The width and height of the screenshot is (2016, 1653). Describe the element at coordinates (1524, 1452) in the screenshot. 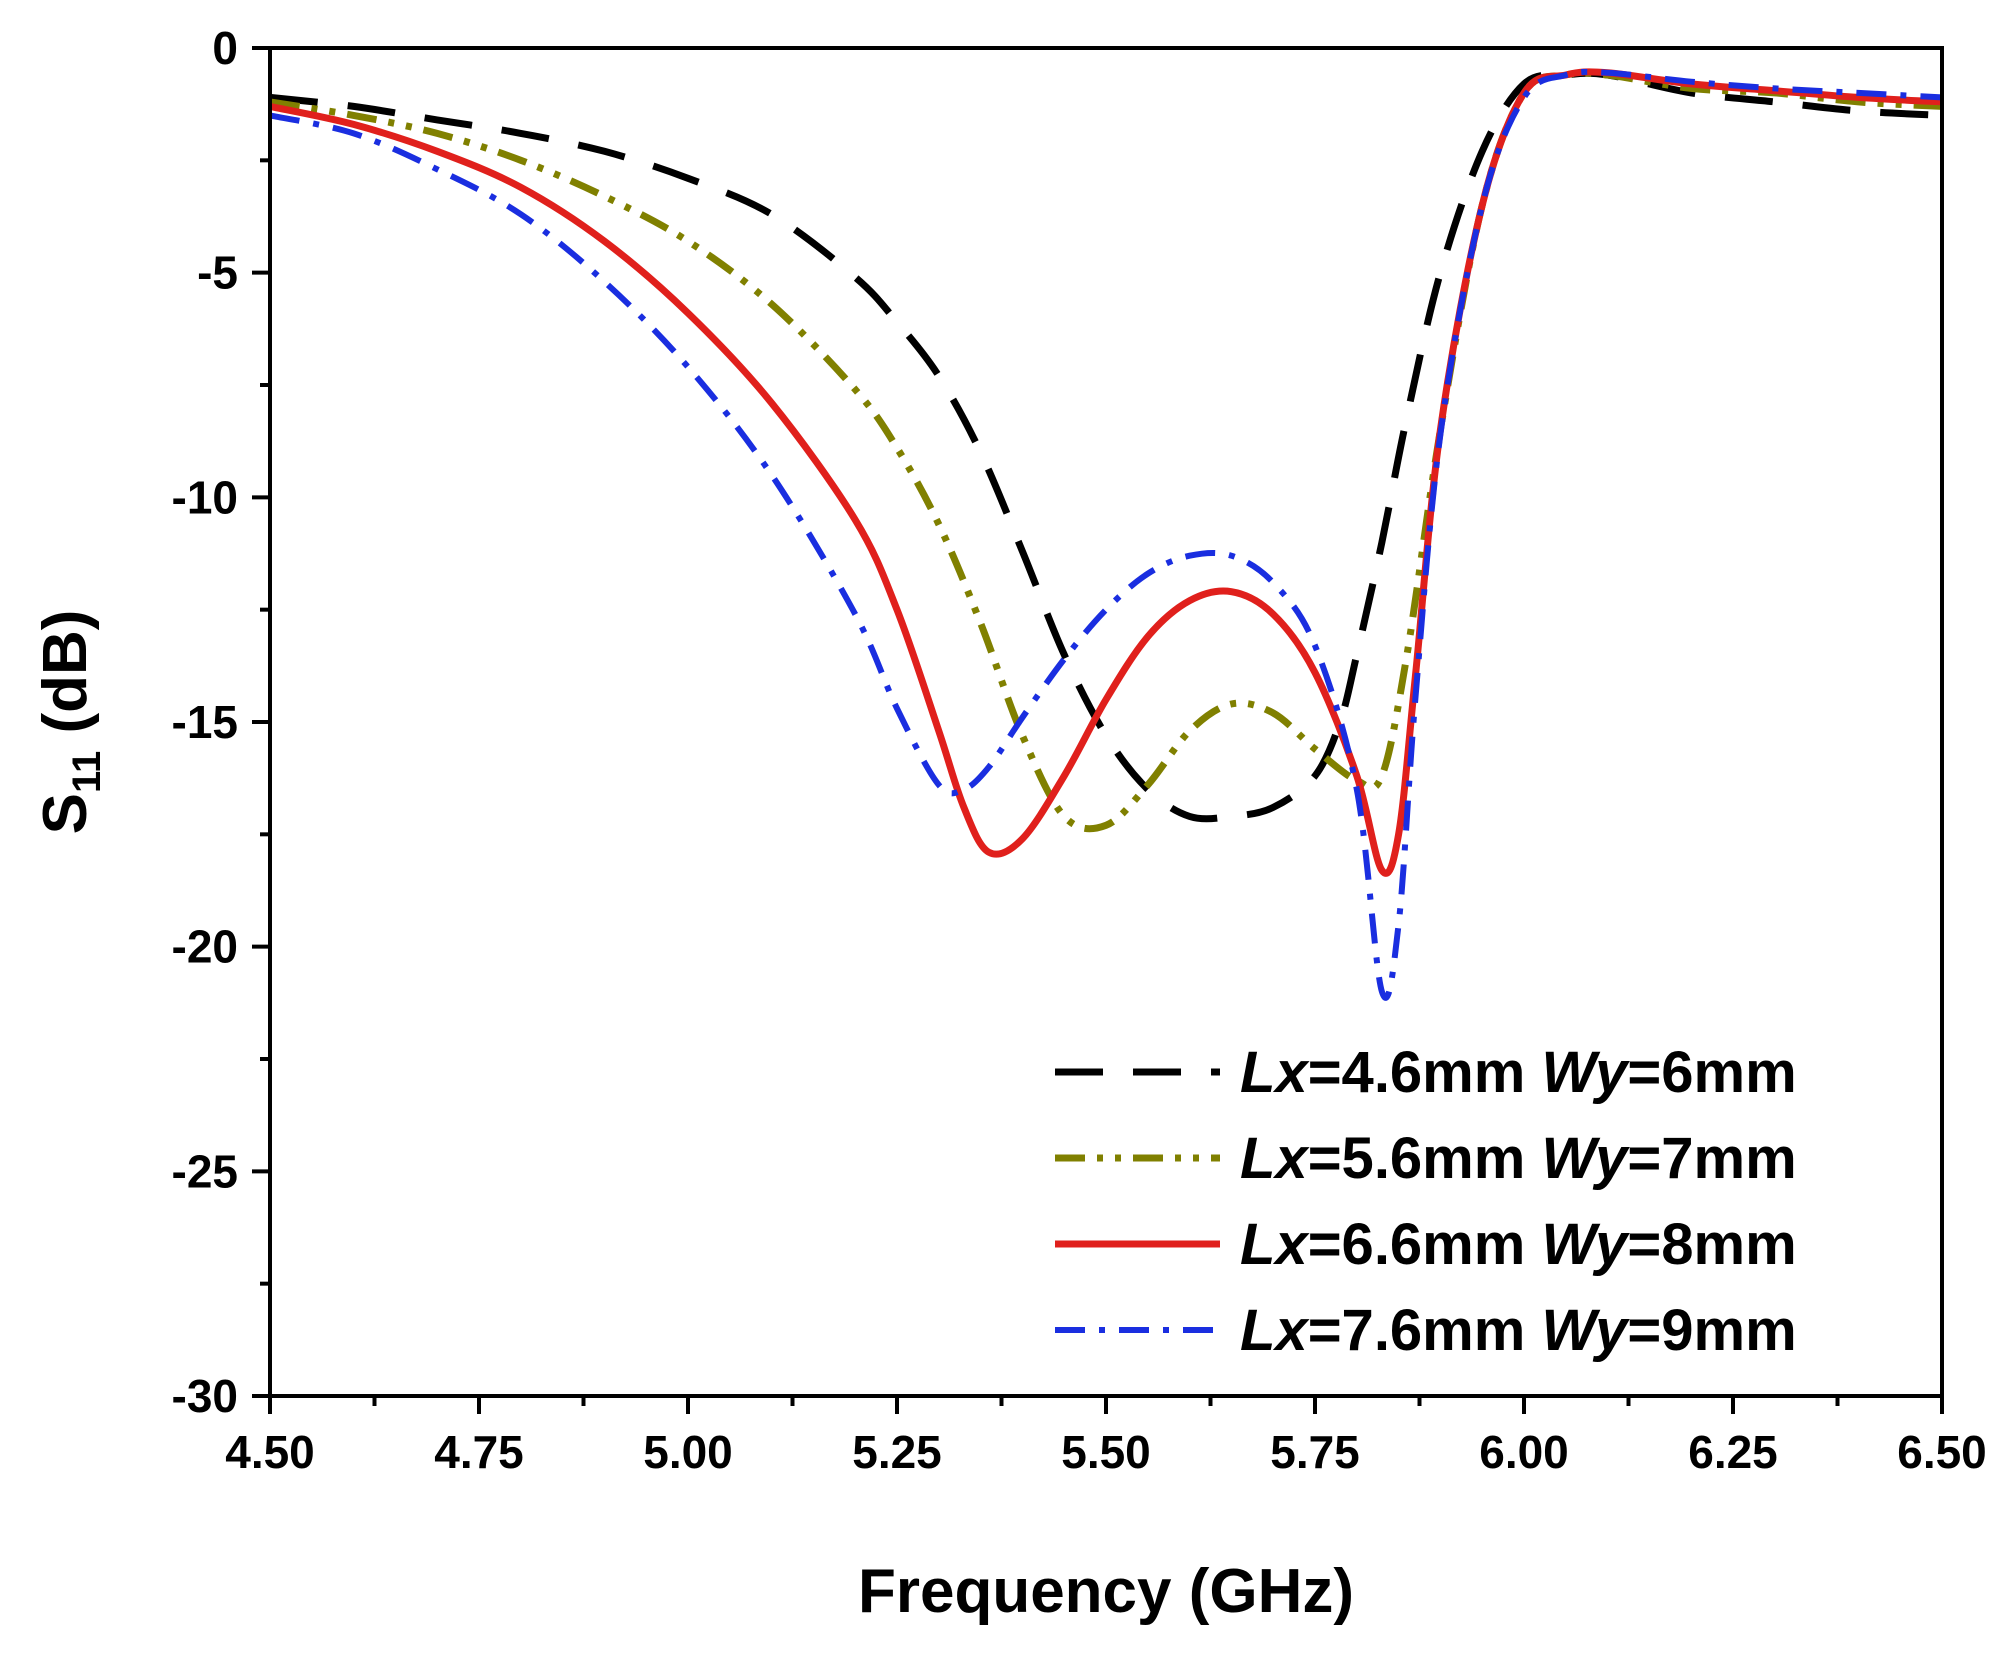

I see `x-tick-label: 6.00` at that location.